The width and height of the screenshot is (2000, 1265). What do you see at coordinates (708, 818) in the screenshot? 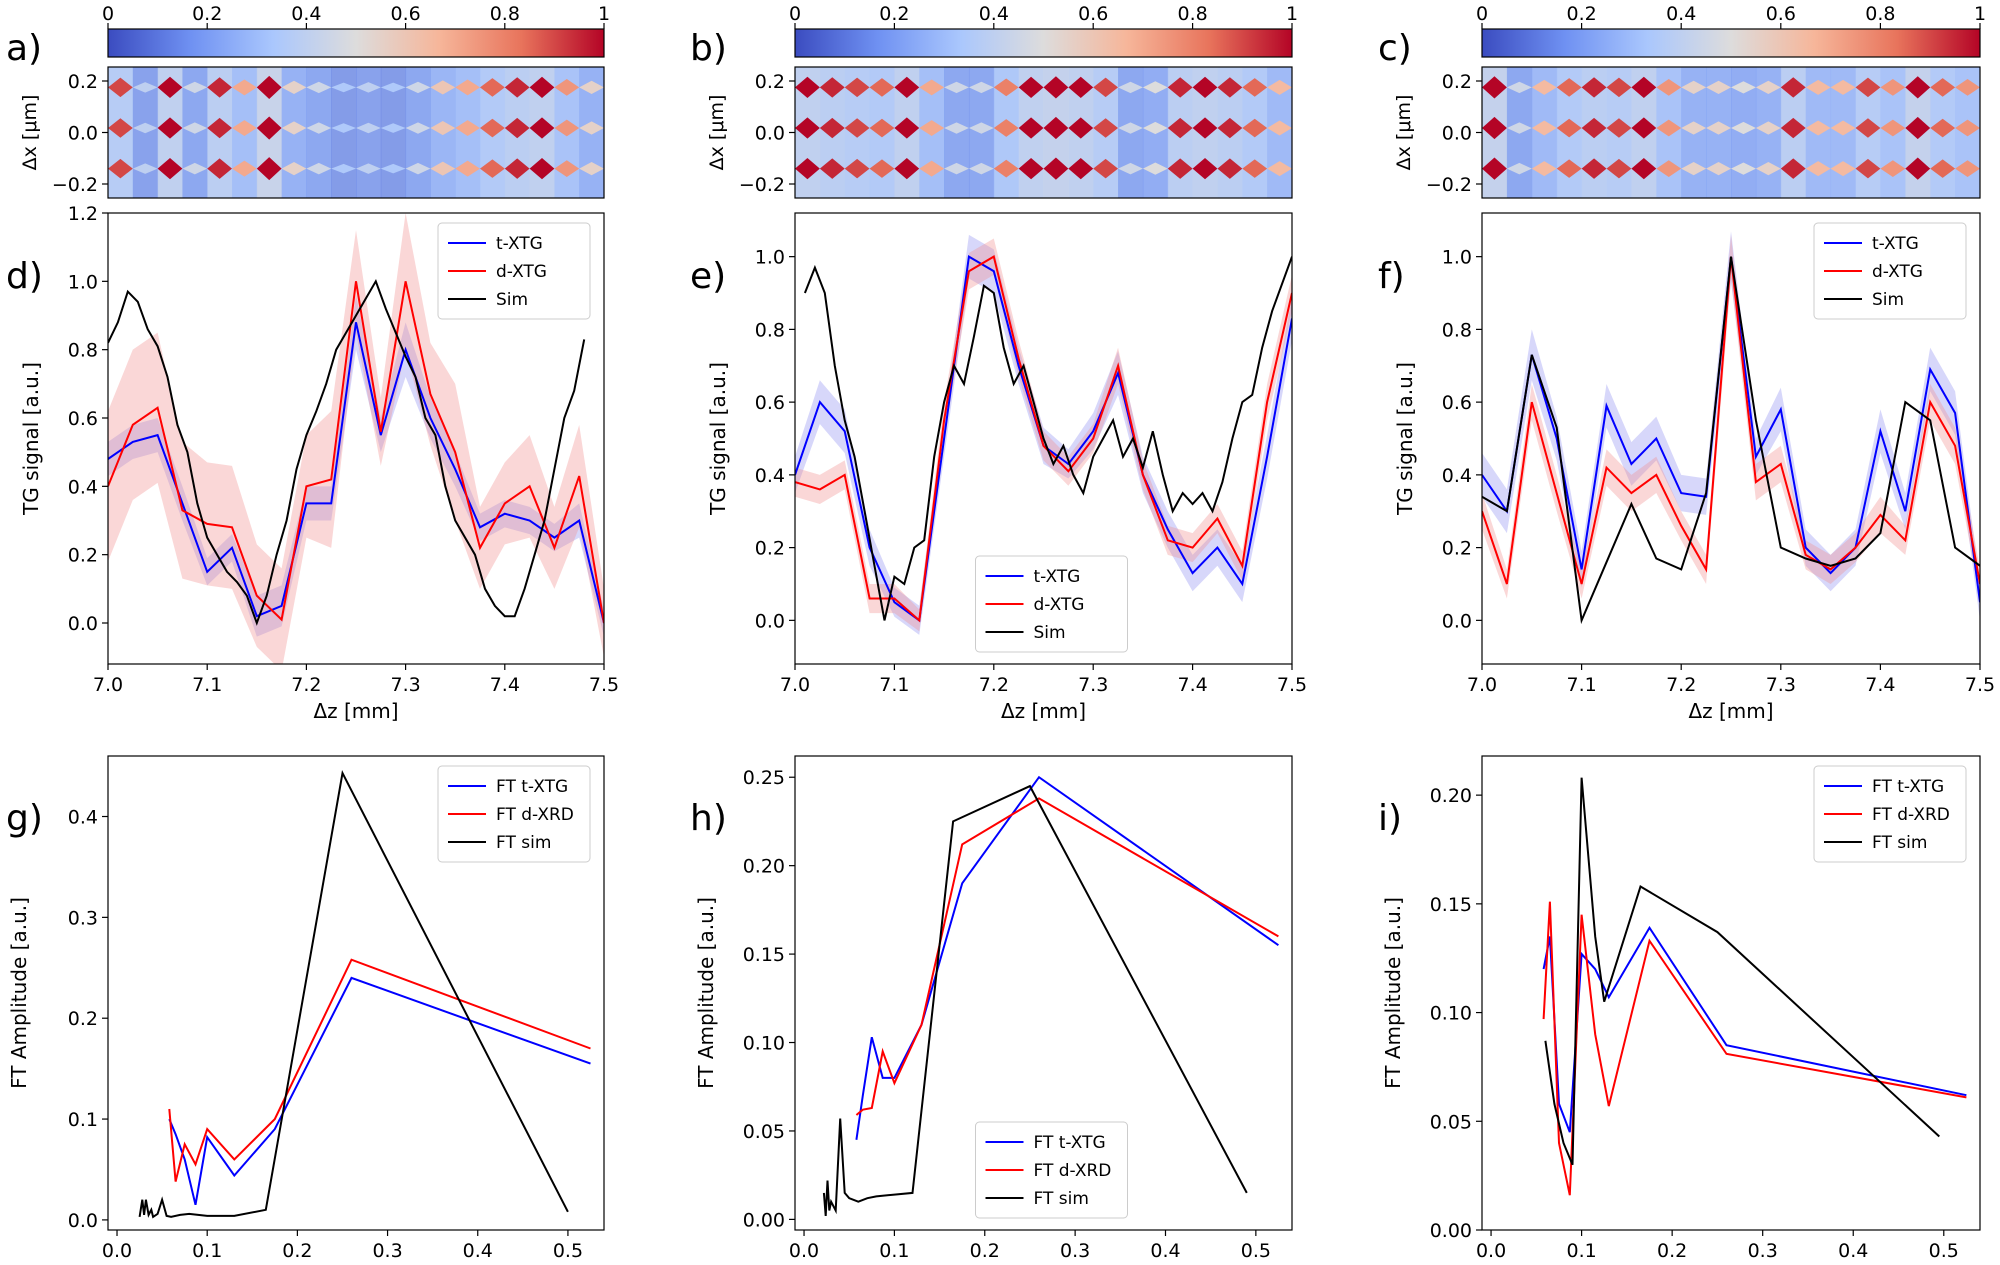
I see `panel-letter: h)` at bounding box center [708, 818].